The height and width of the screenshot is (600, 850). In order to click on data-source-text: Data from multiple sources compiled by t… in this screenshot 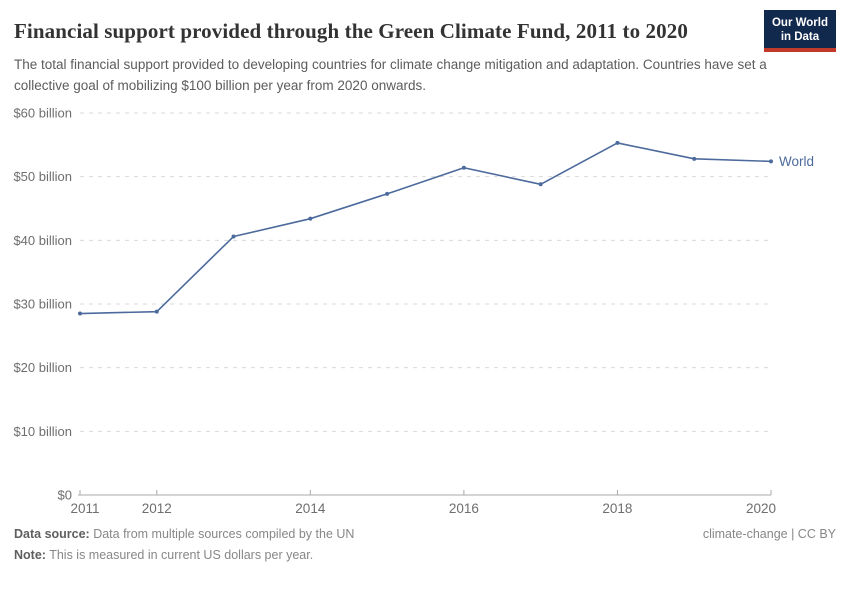, I will do `click(222, 534)`.